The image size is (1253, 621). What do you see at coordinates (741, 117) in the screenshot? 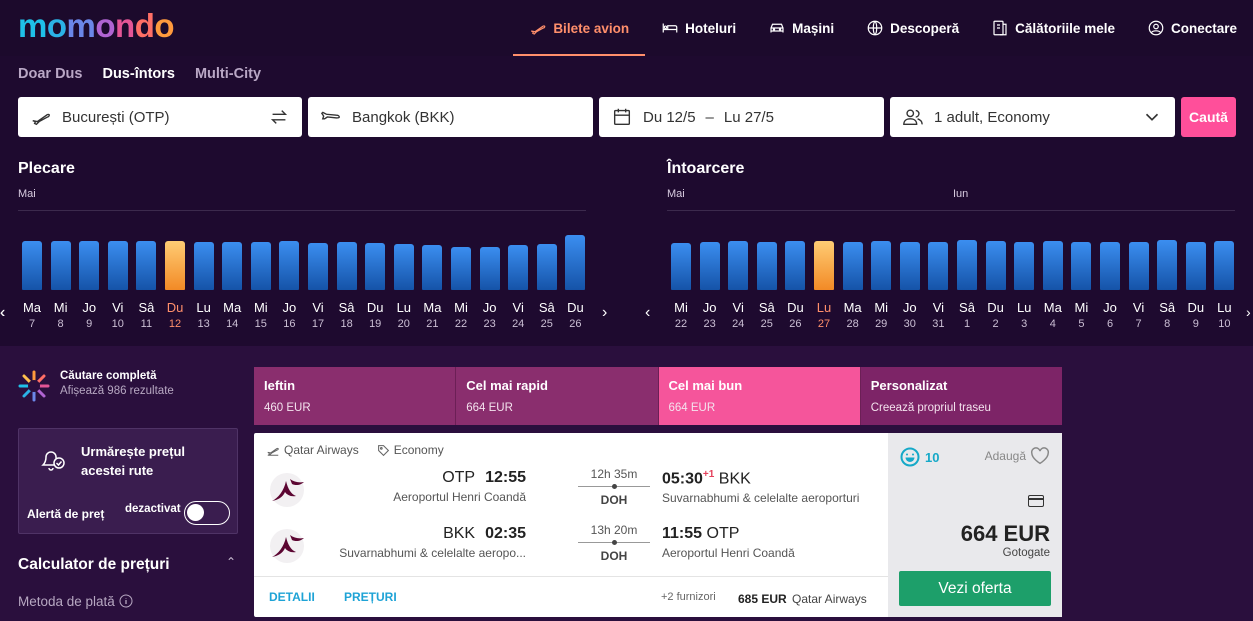
I see `date-field: Du 12/5 – Lu 27/5` at bounding box center [741, 117].